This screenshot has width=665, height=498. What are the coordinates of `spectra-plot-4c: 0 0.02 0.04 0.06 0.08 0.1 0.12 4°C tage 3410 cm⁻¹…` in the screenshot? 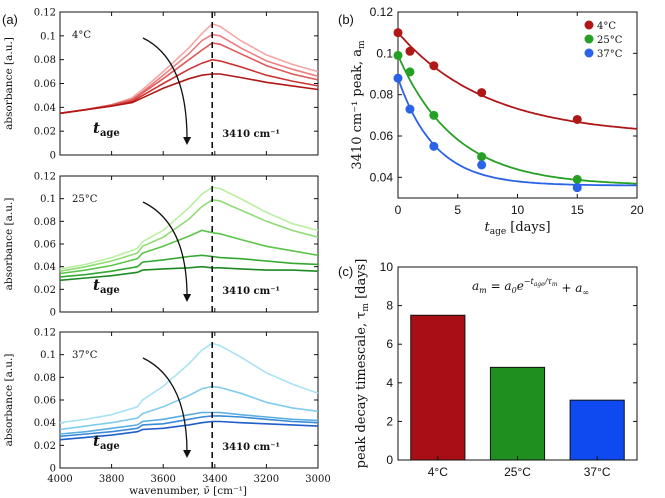 It's located at (161, 85).